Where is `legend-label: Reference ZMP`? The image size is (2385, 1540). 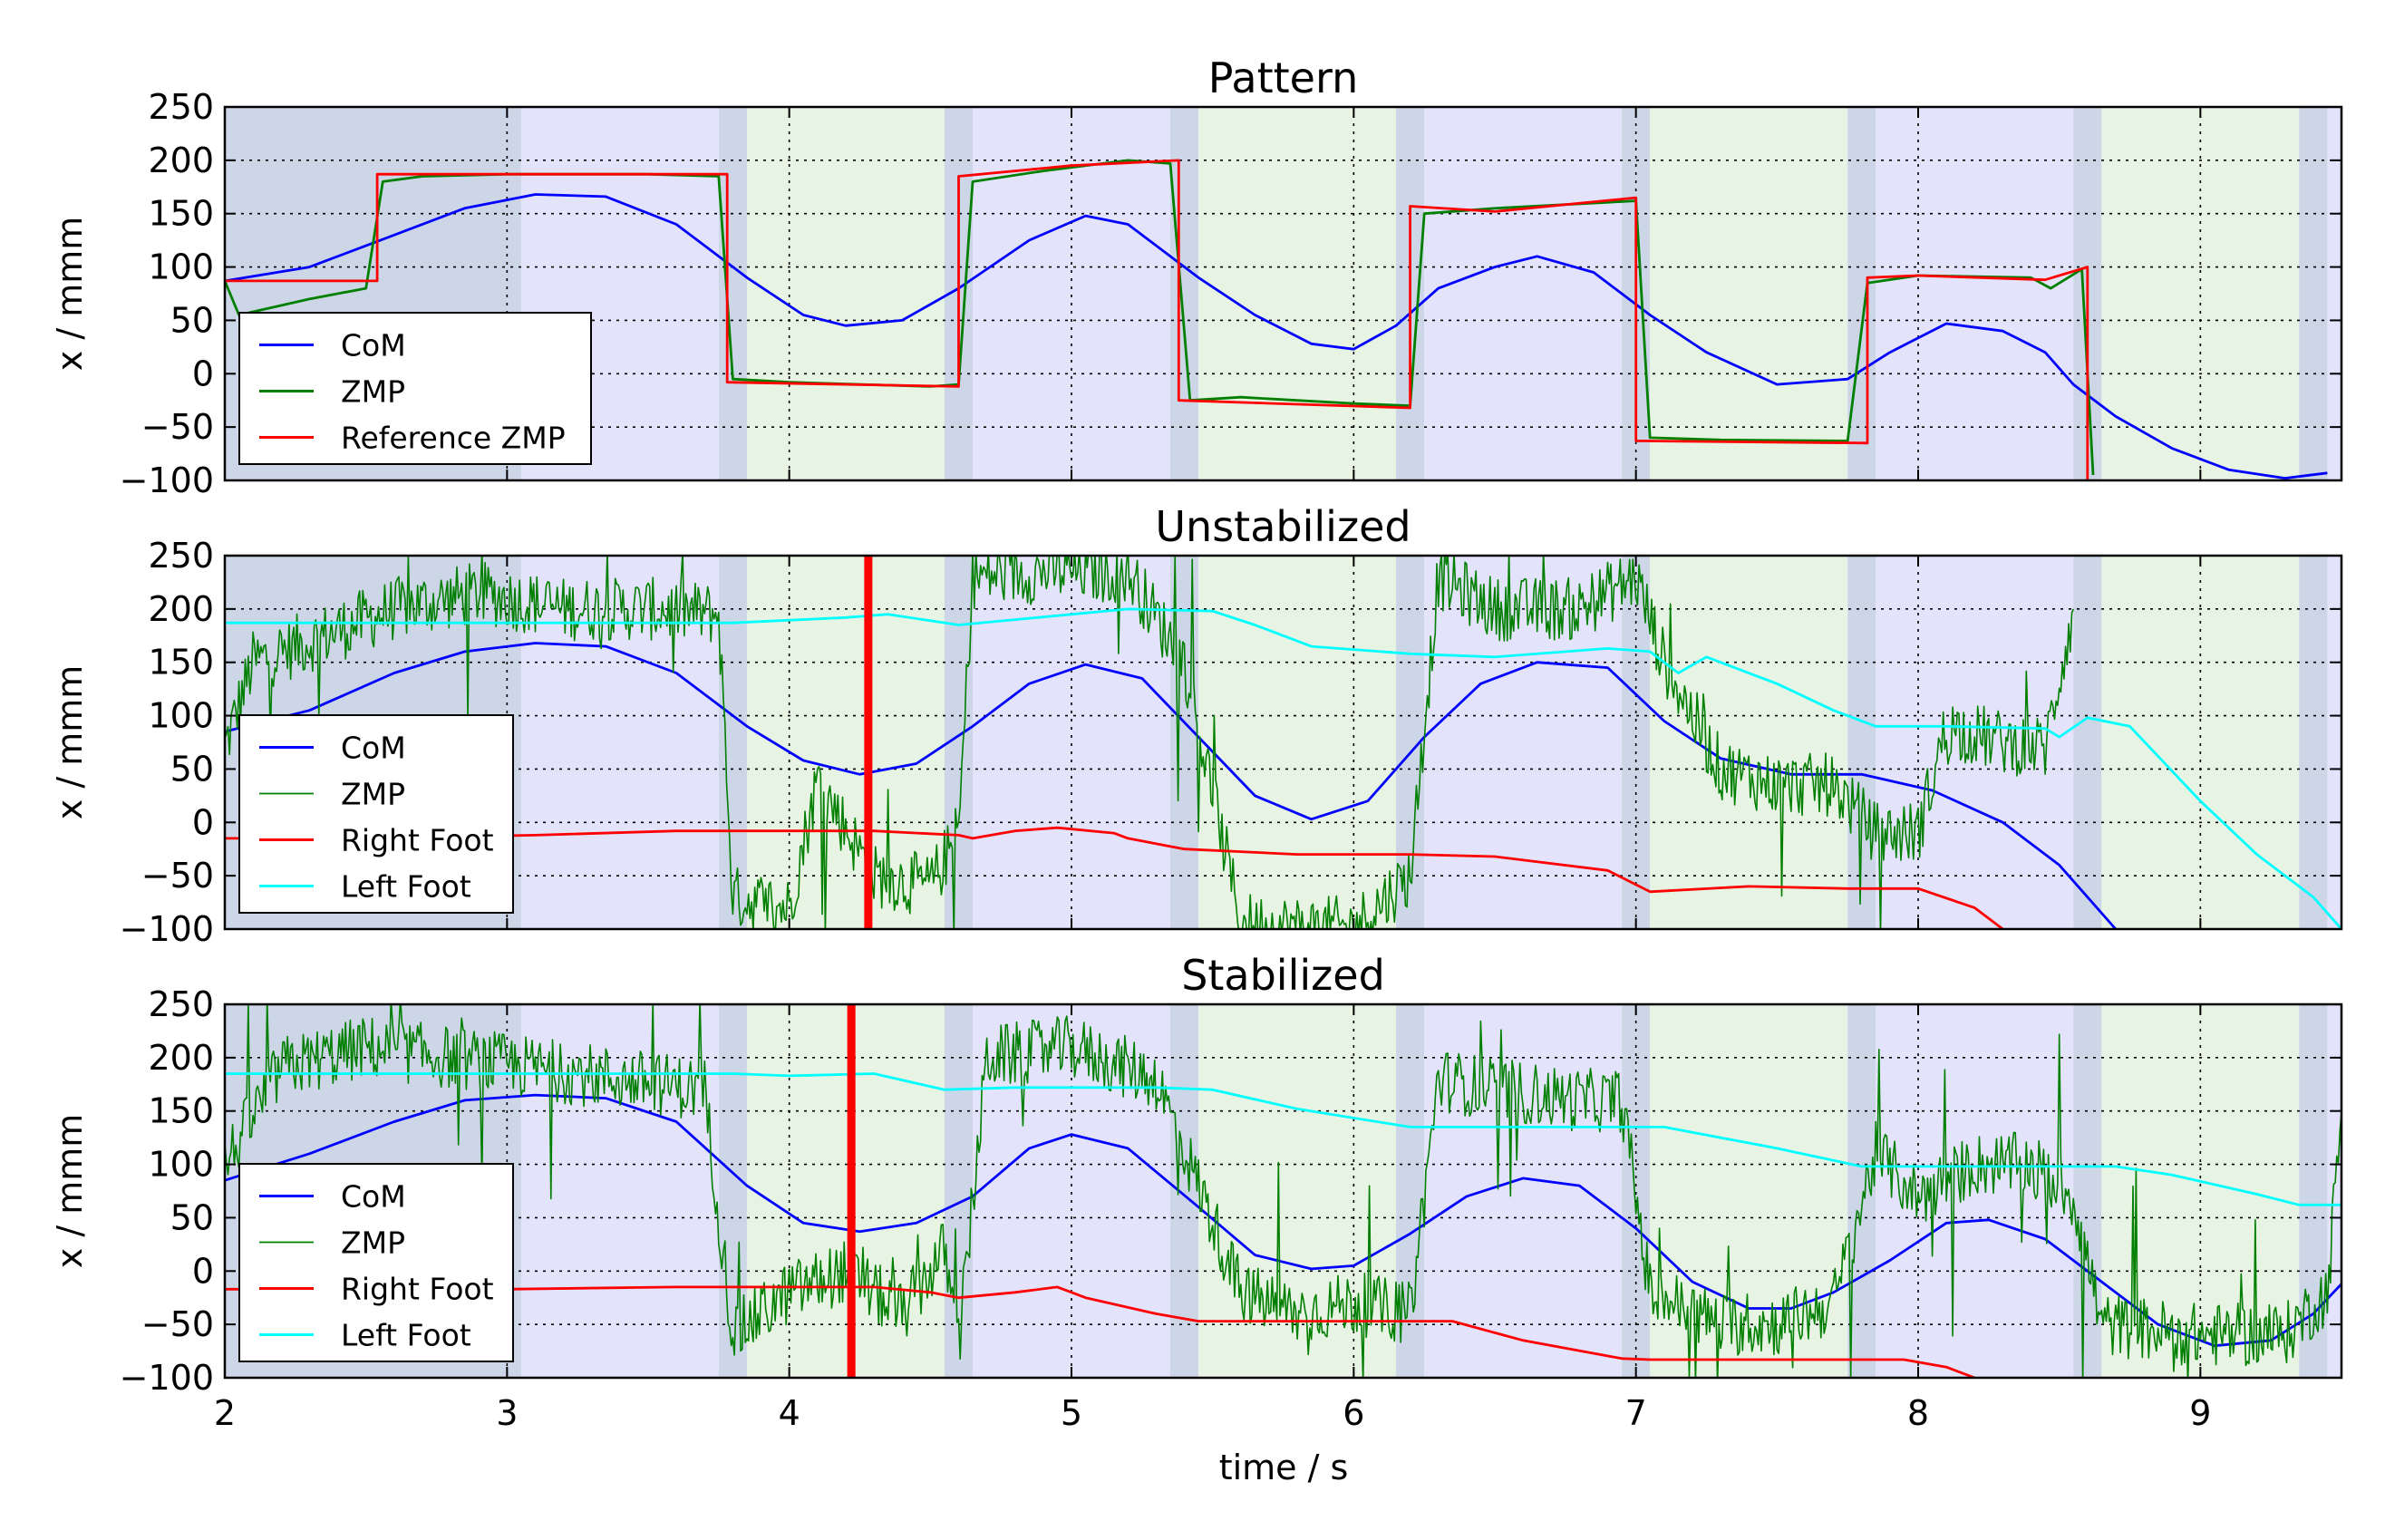 legend-label: Reference ZMP is located at coordinates (453, 438).